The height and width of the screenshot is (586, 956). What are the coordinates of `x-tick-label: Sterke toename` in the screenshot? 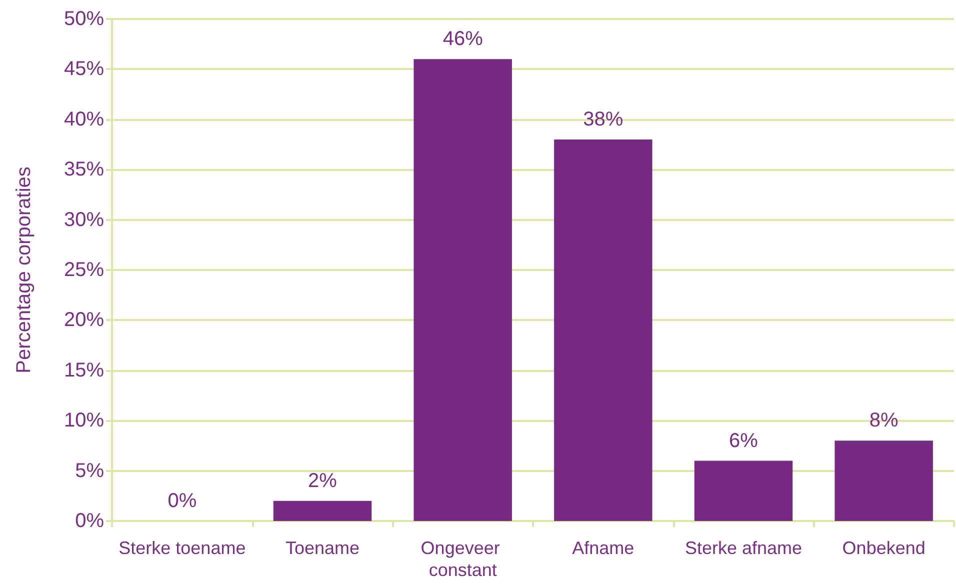 It's located at (182, 548).